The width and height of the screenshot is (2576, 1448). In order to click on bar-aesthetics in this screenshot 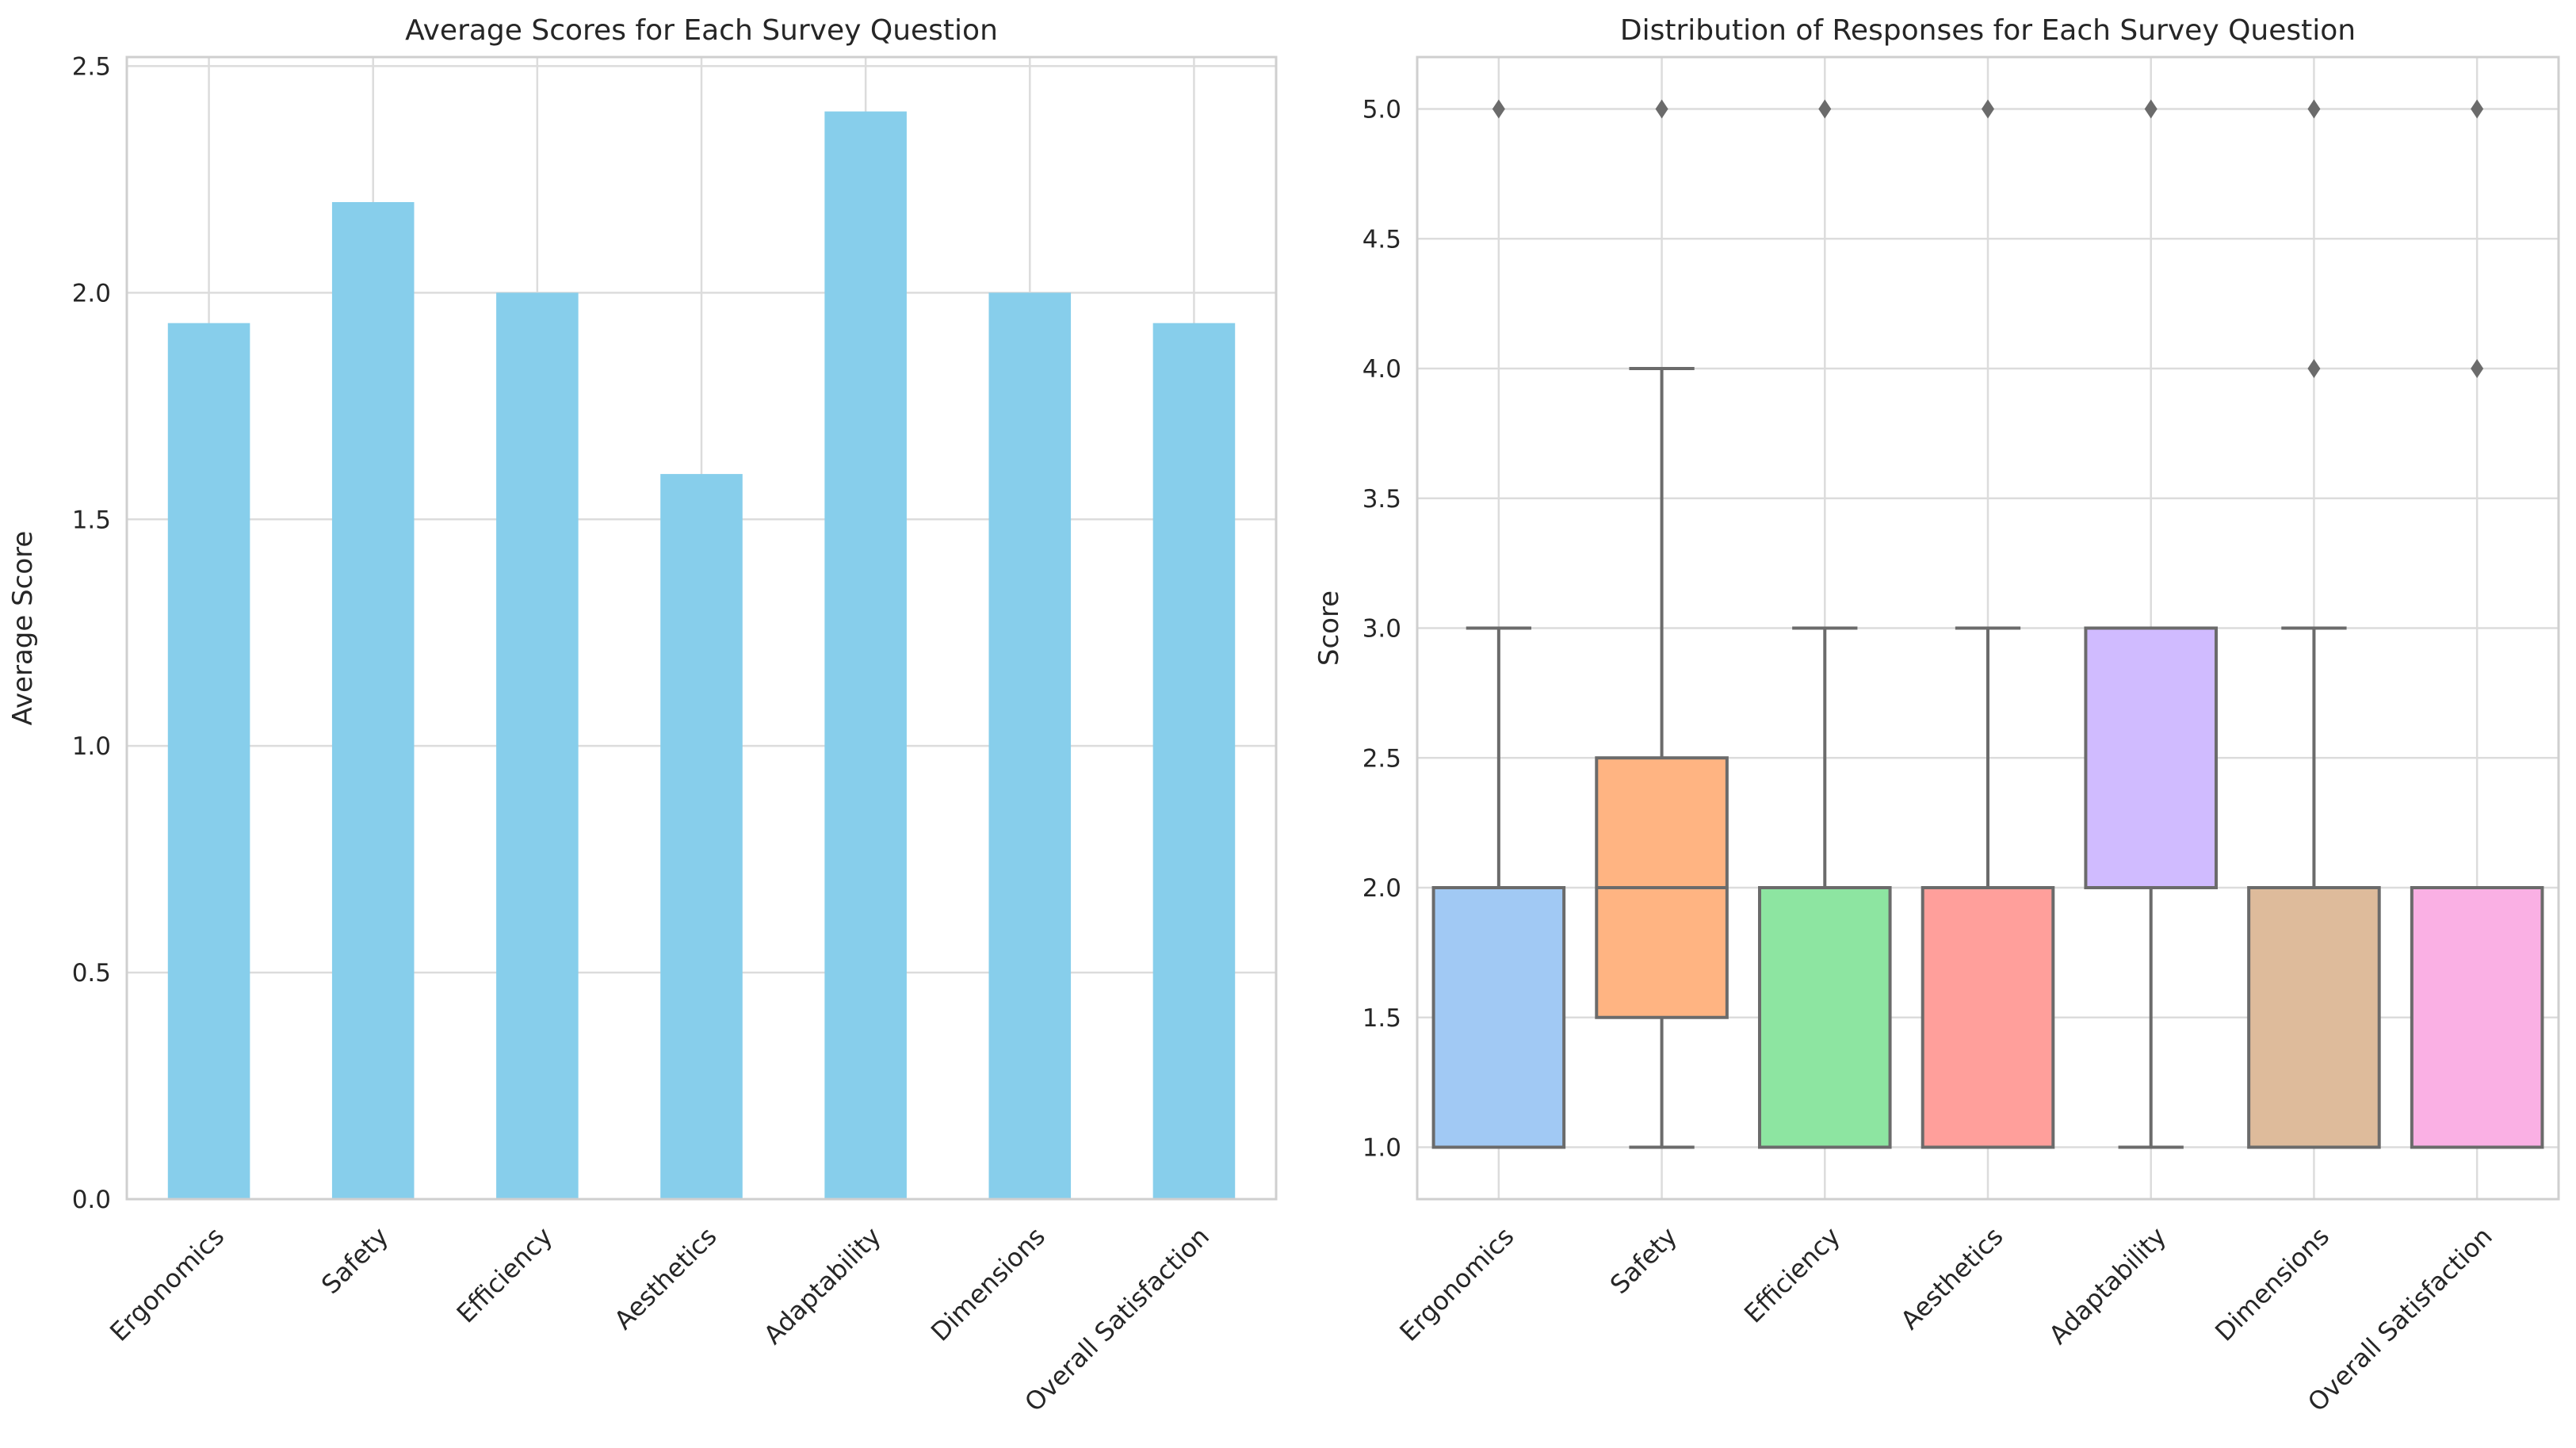, I will do `click(701, 836)`.